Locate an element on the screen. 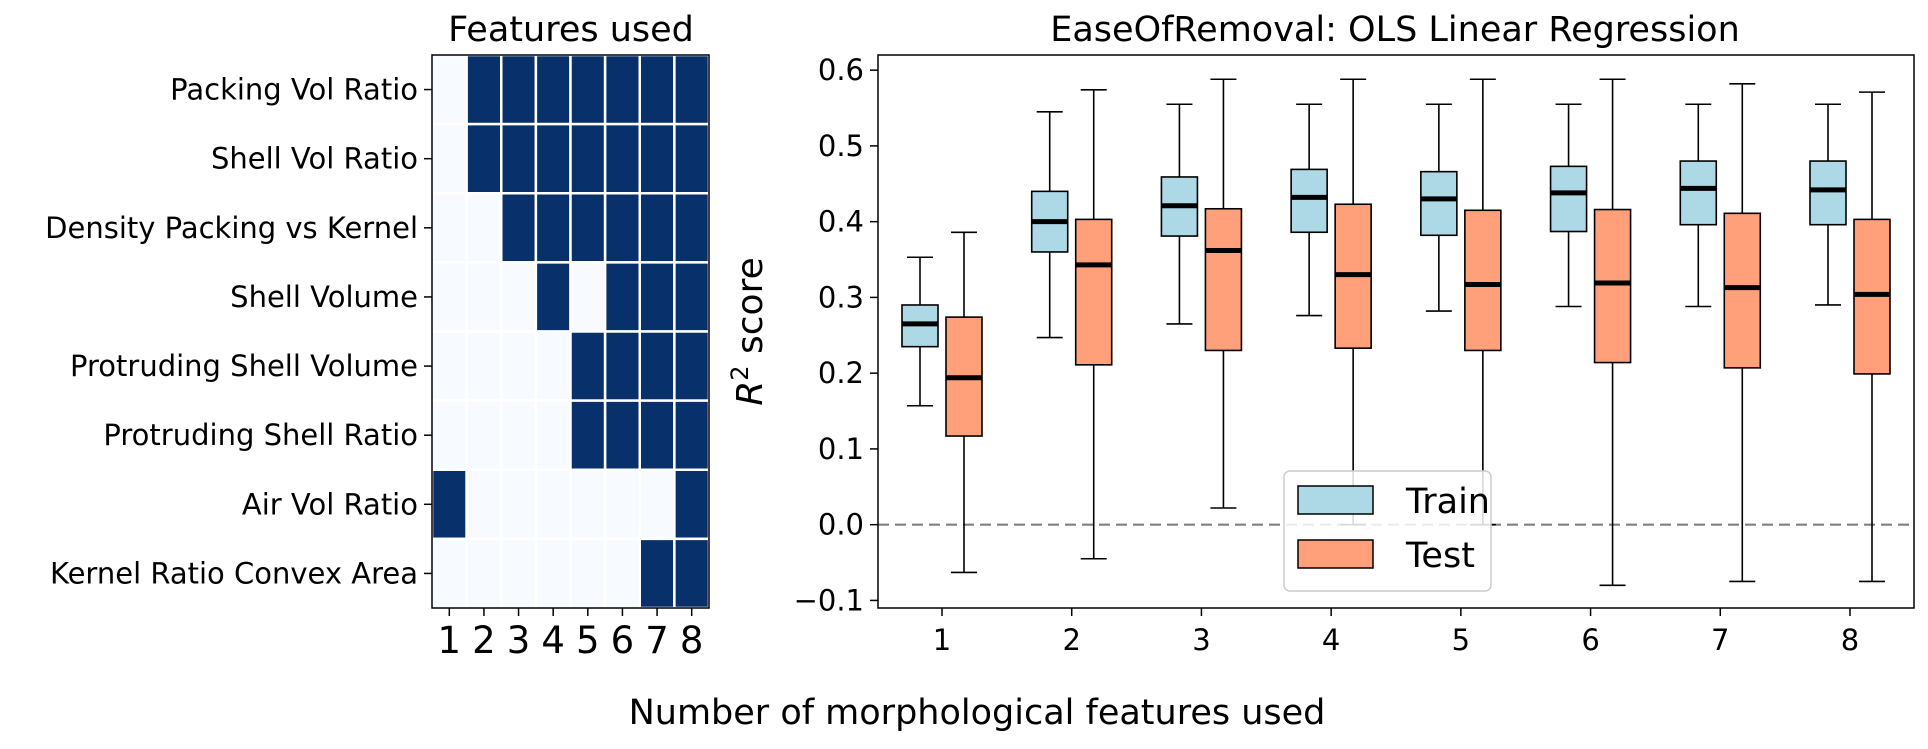  heatmap-column-label: 2 is located at coordinates (484, 640).